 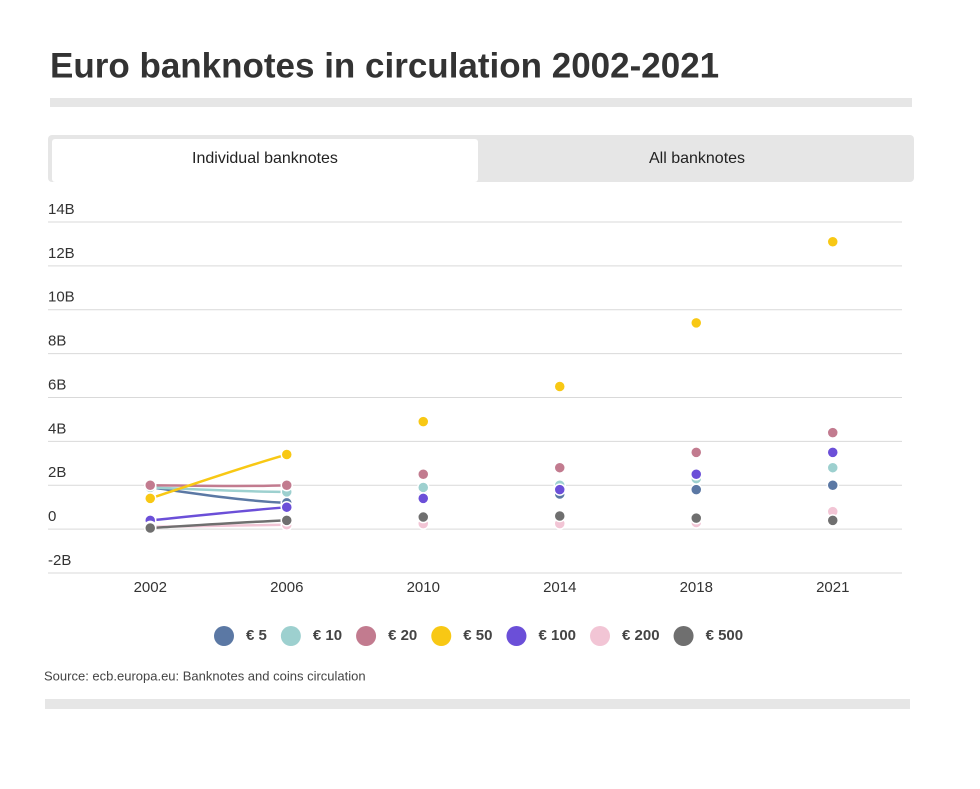 I want to click on chart-title: Euro banknotes in circulation 2002-2021, so click(x=384, y=65).